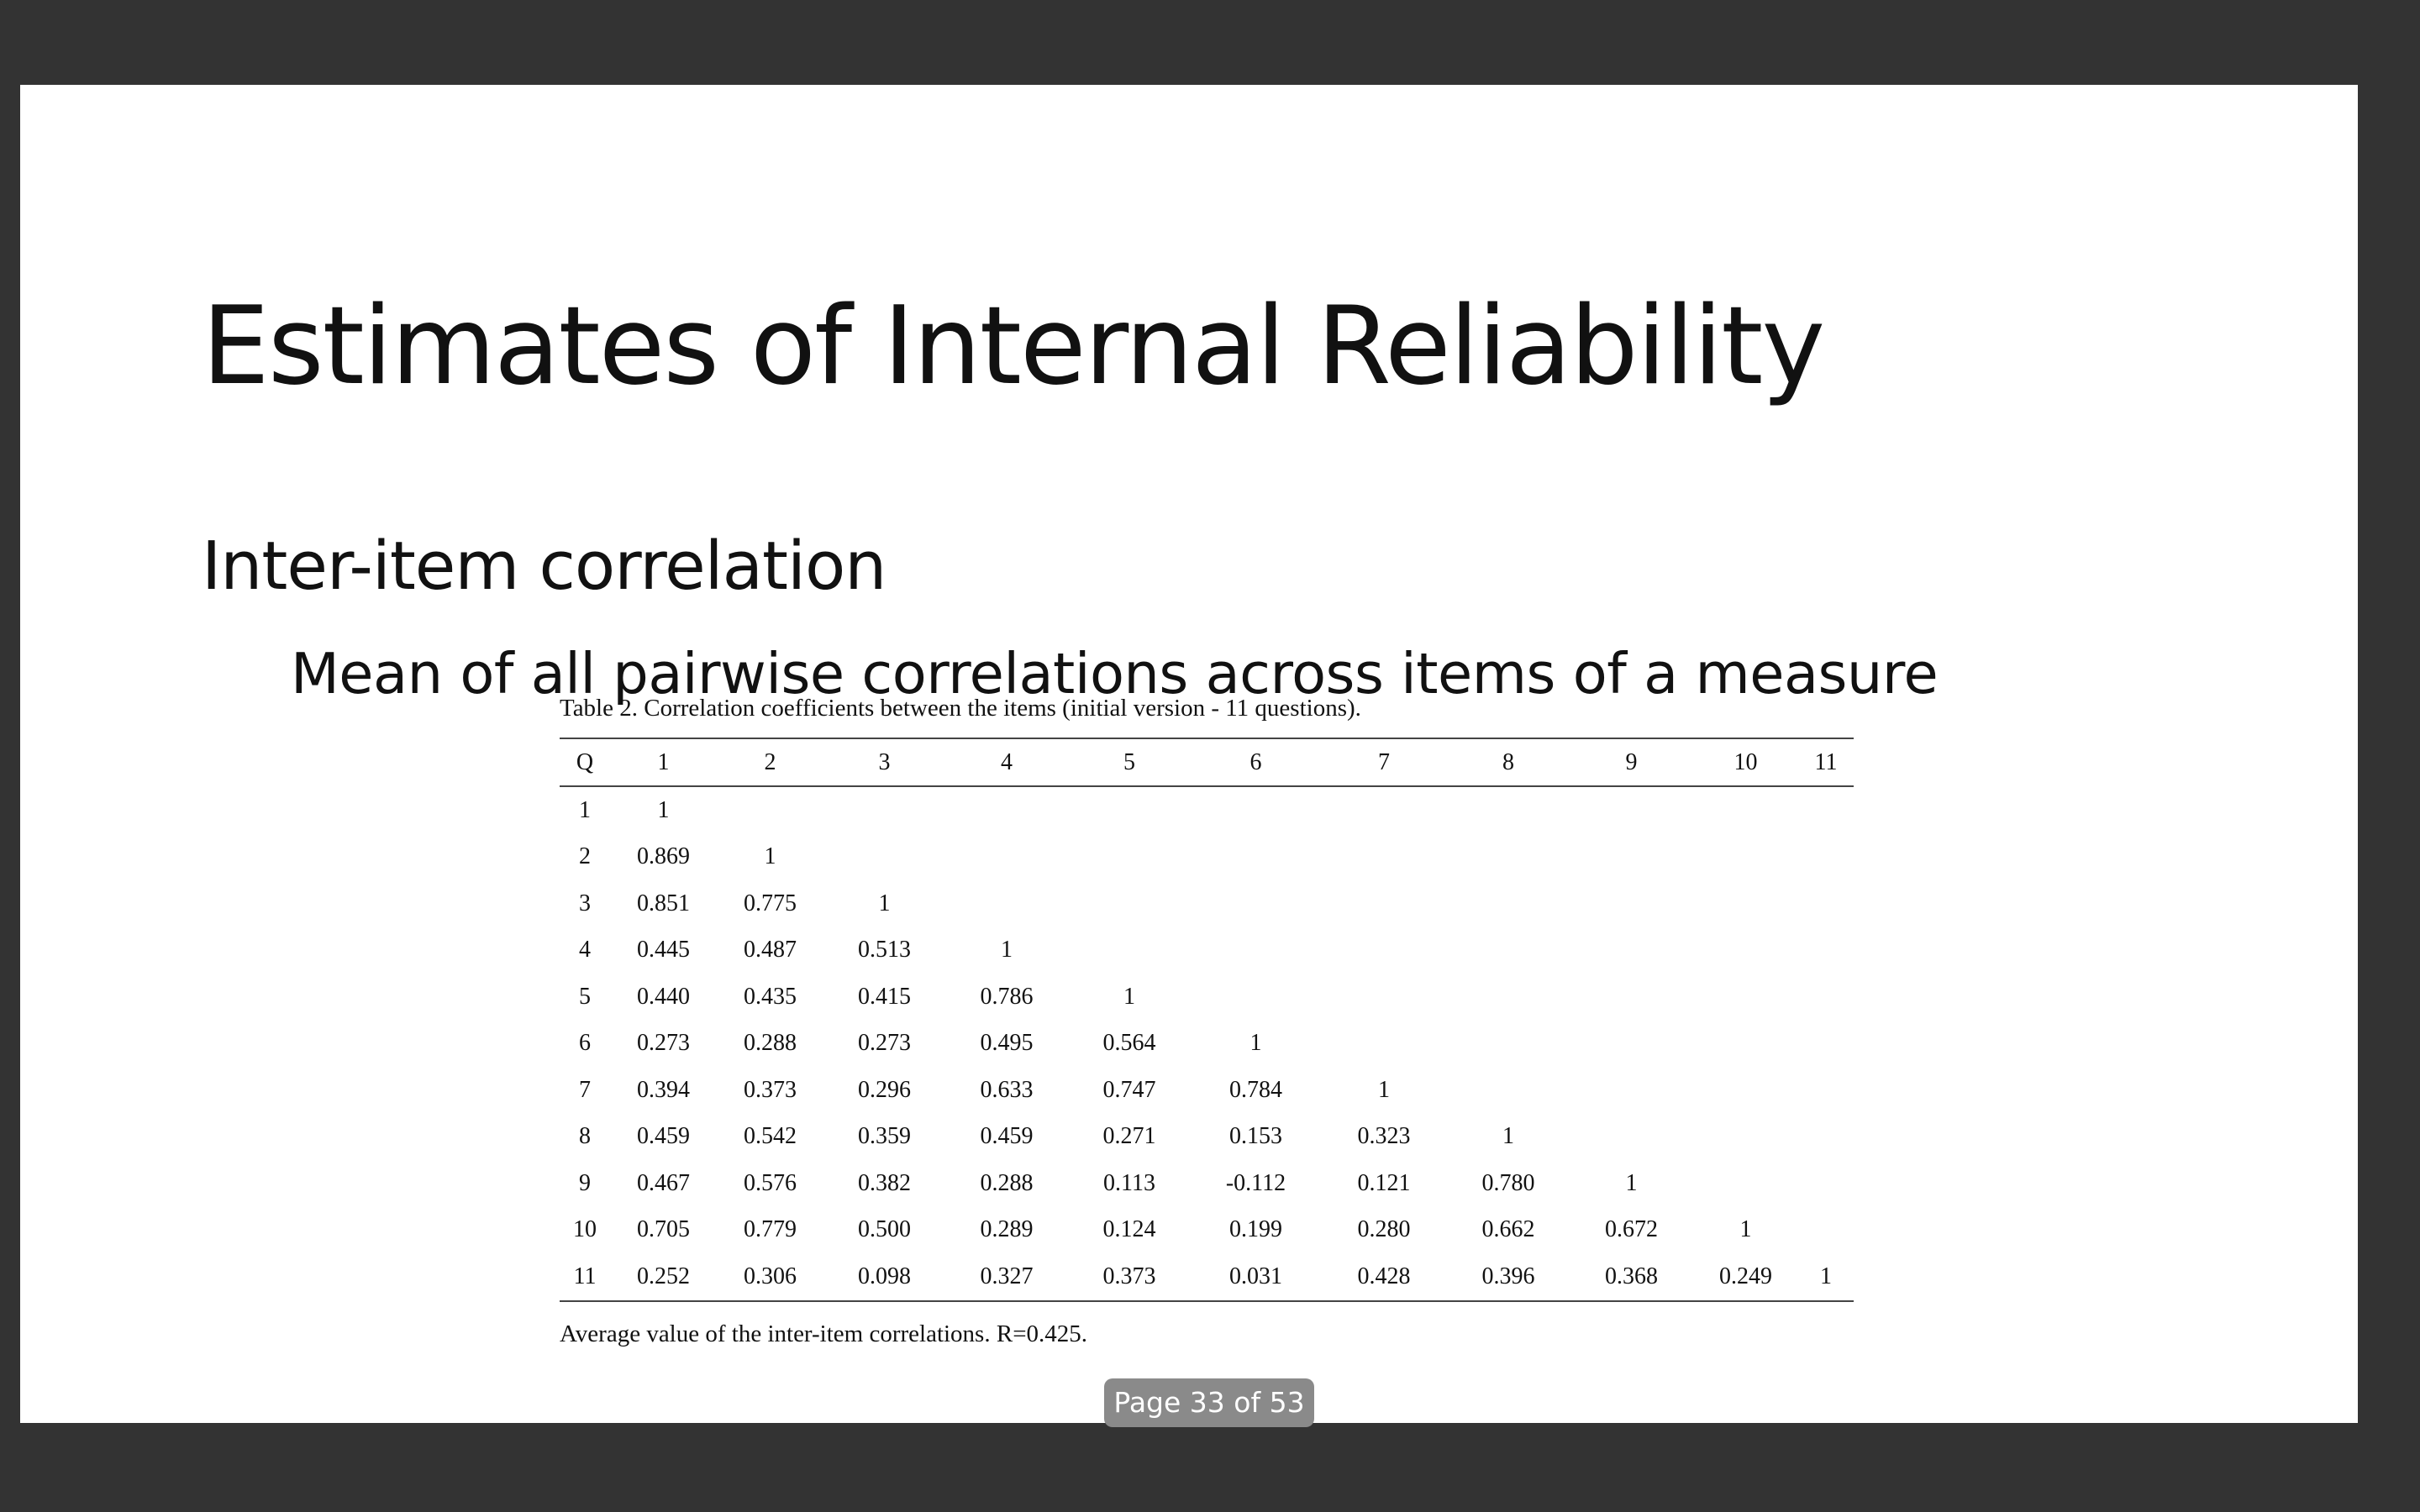 This screenshot has width=2420, height=1512. What do you see at coordinates (1207, 1090) in the screenshot?
I see `table-row: 7 0.394 0.373 0.296 0.633 0.747 0.784 1` at bounding box center [1207, 1090].